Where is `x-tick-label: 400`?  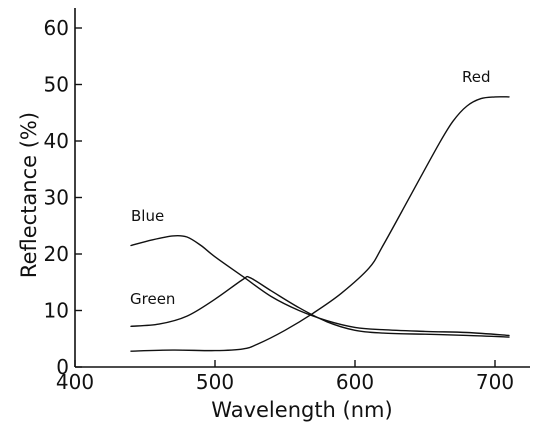
x-tick-label: 400 is located at coordinates (75, 382).